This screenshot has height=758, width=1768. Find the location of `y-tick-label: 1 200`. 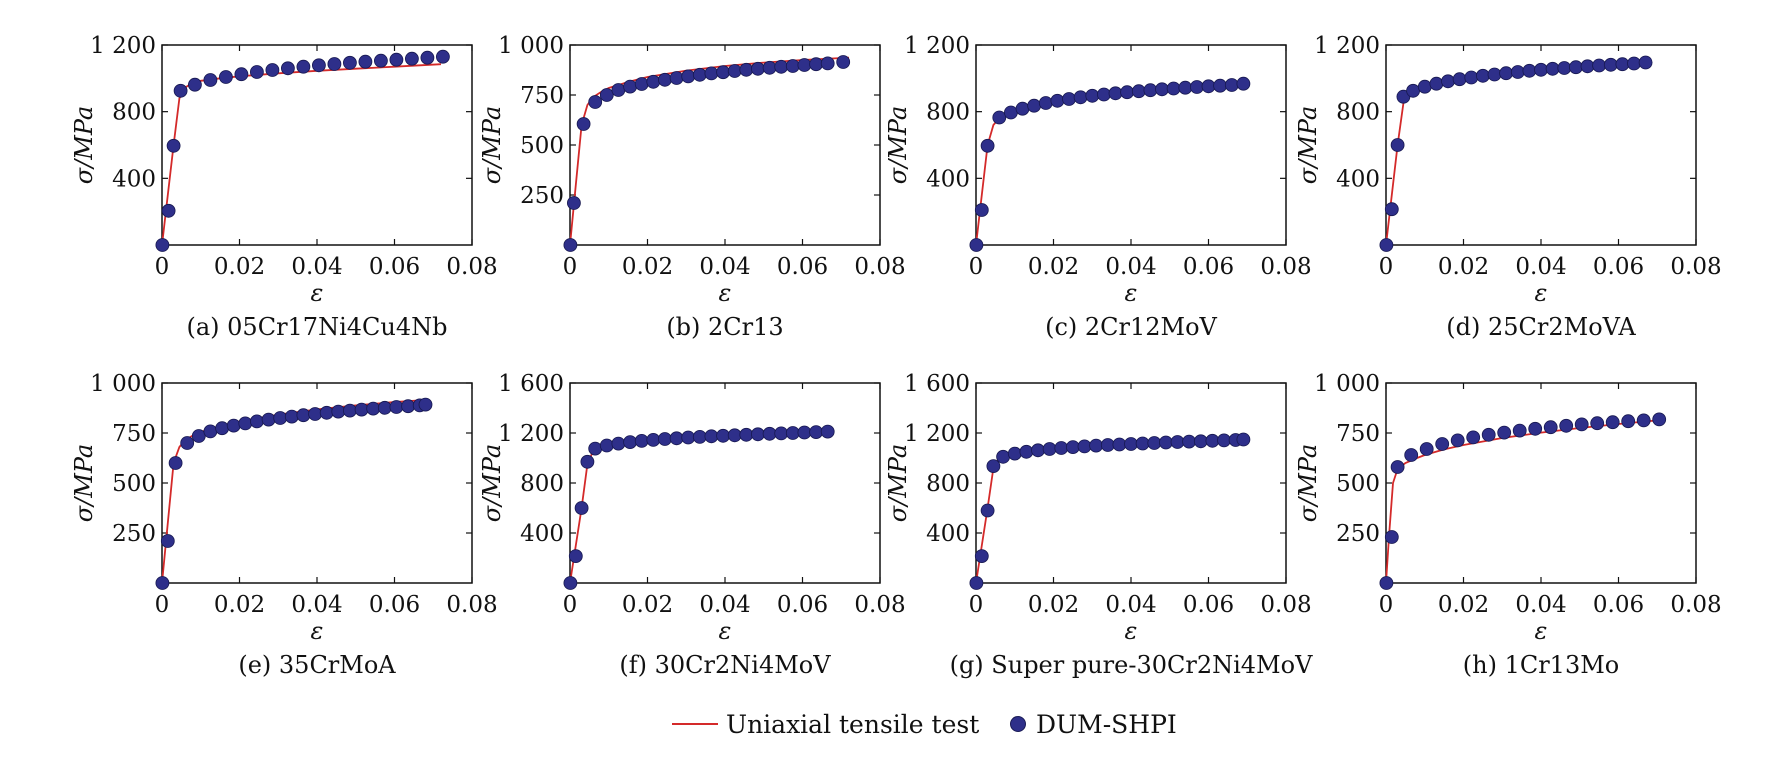

y-tick-label: 1 200 is located at coordinates (1347, 46).